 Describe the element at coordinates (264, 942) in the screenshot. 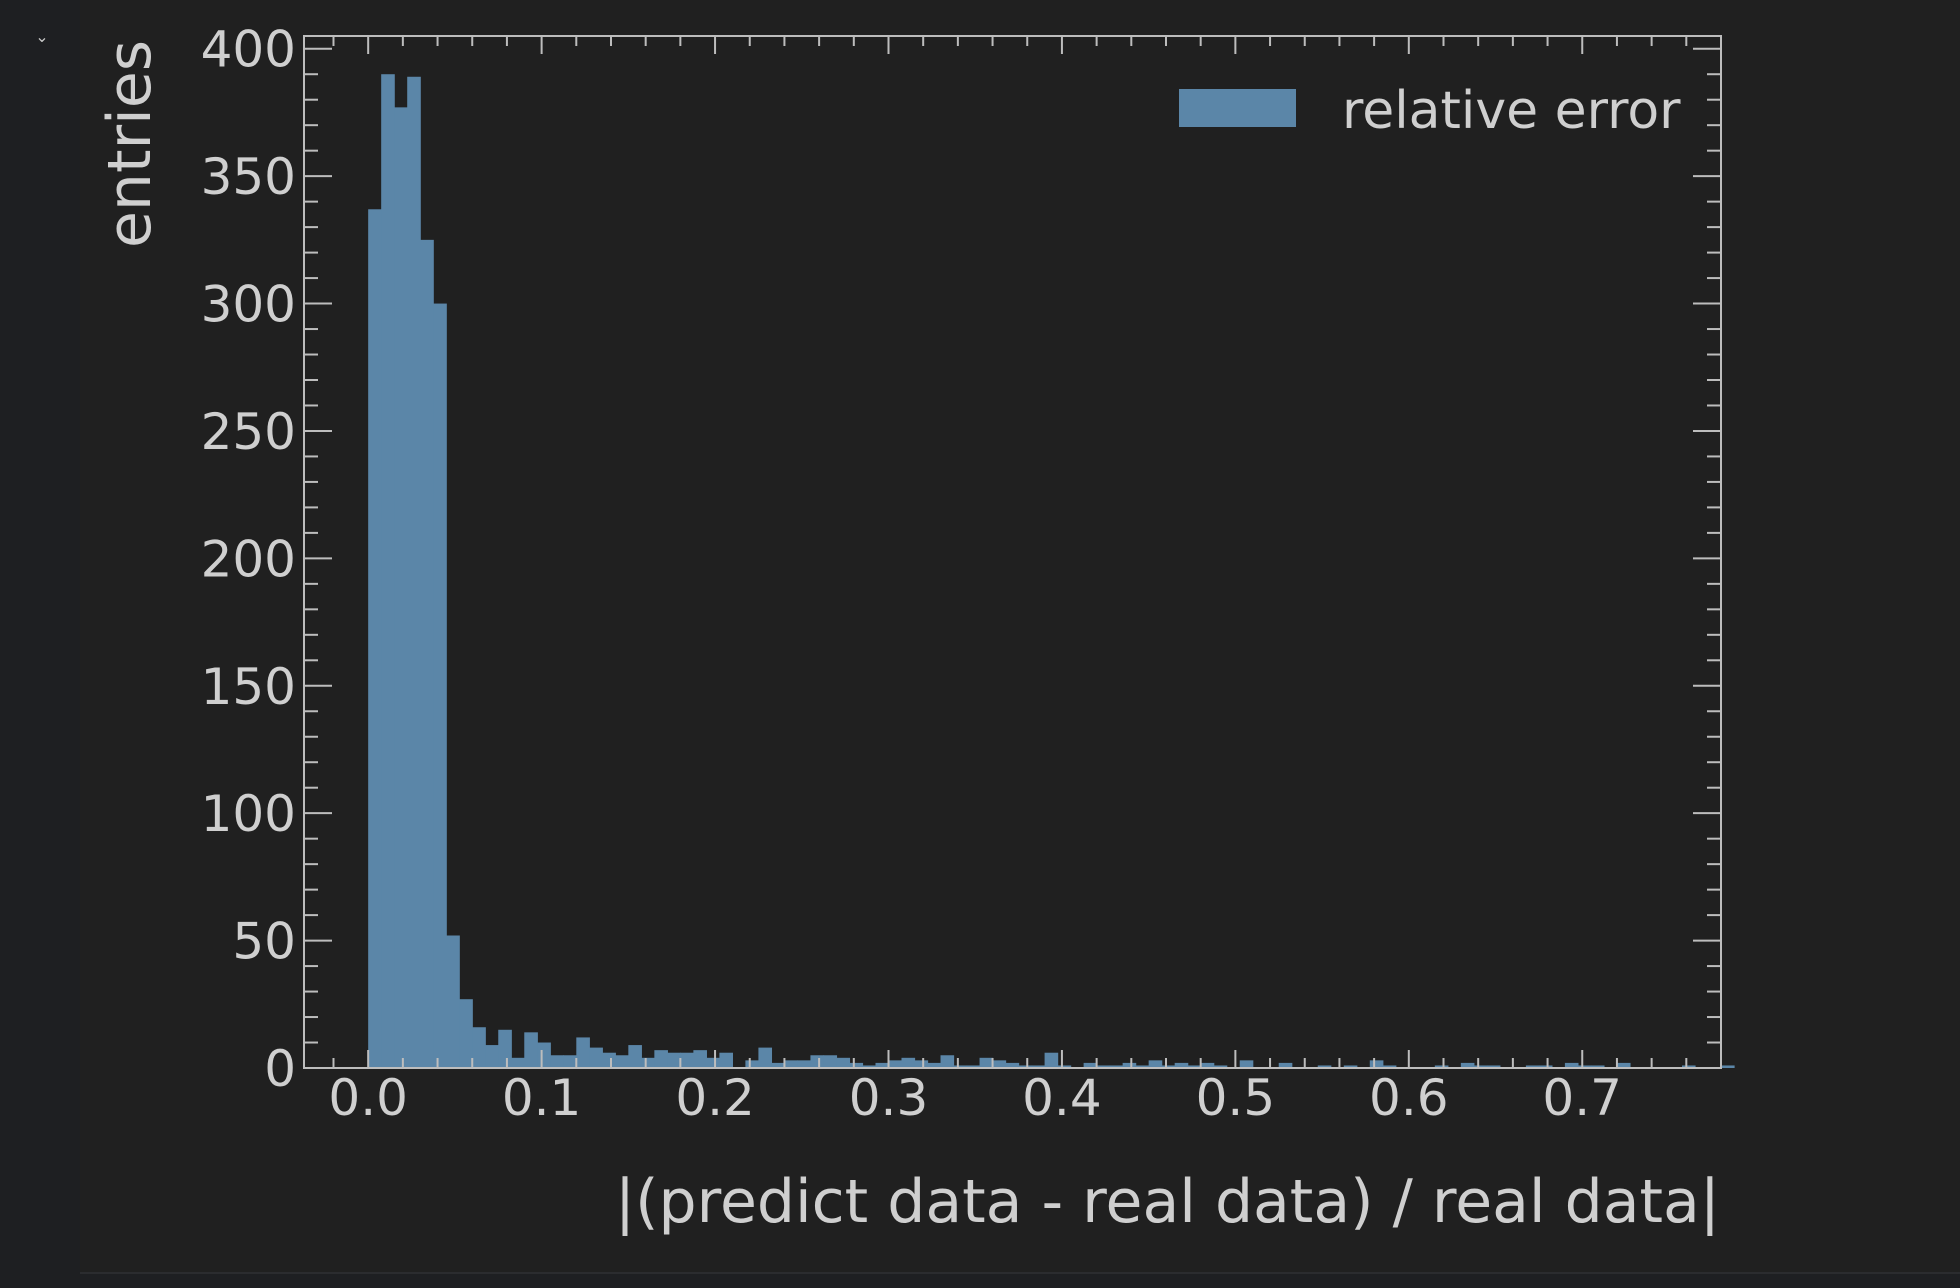

I see `y-tick-label: 50` at that location.